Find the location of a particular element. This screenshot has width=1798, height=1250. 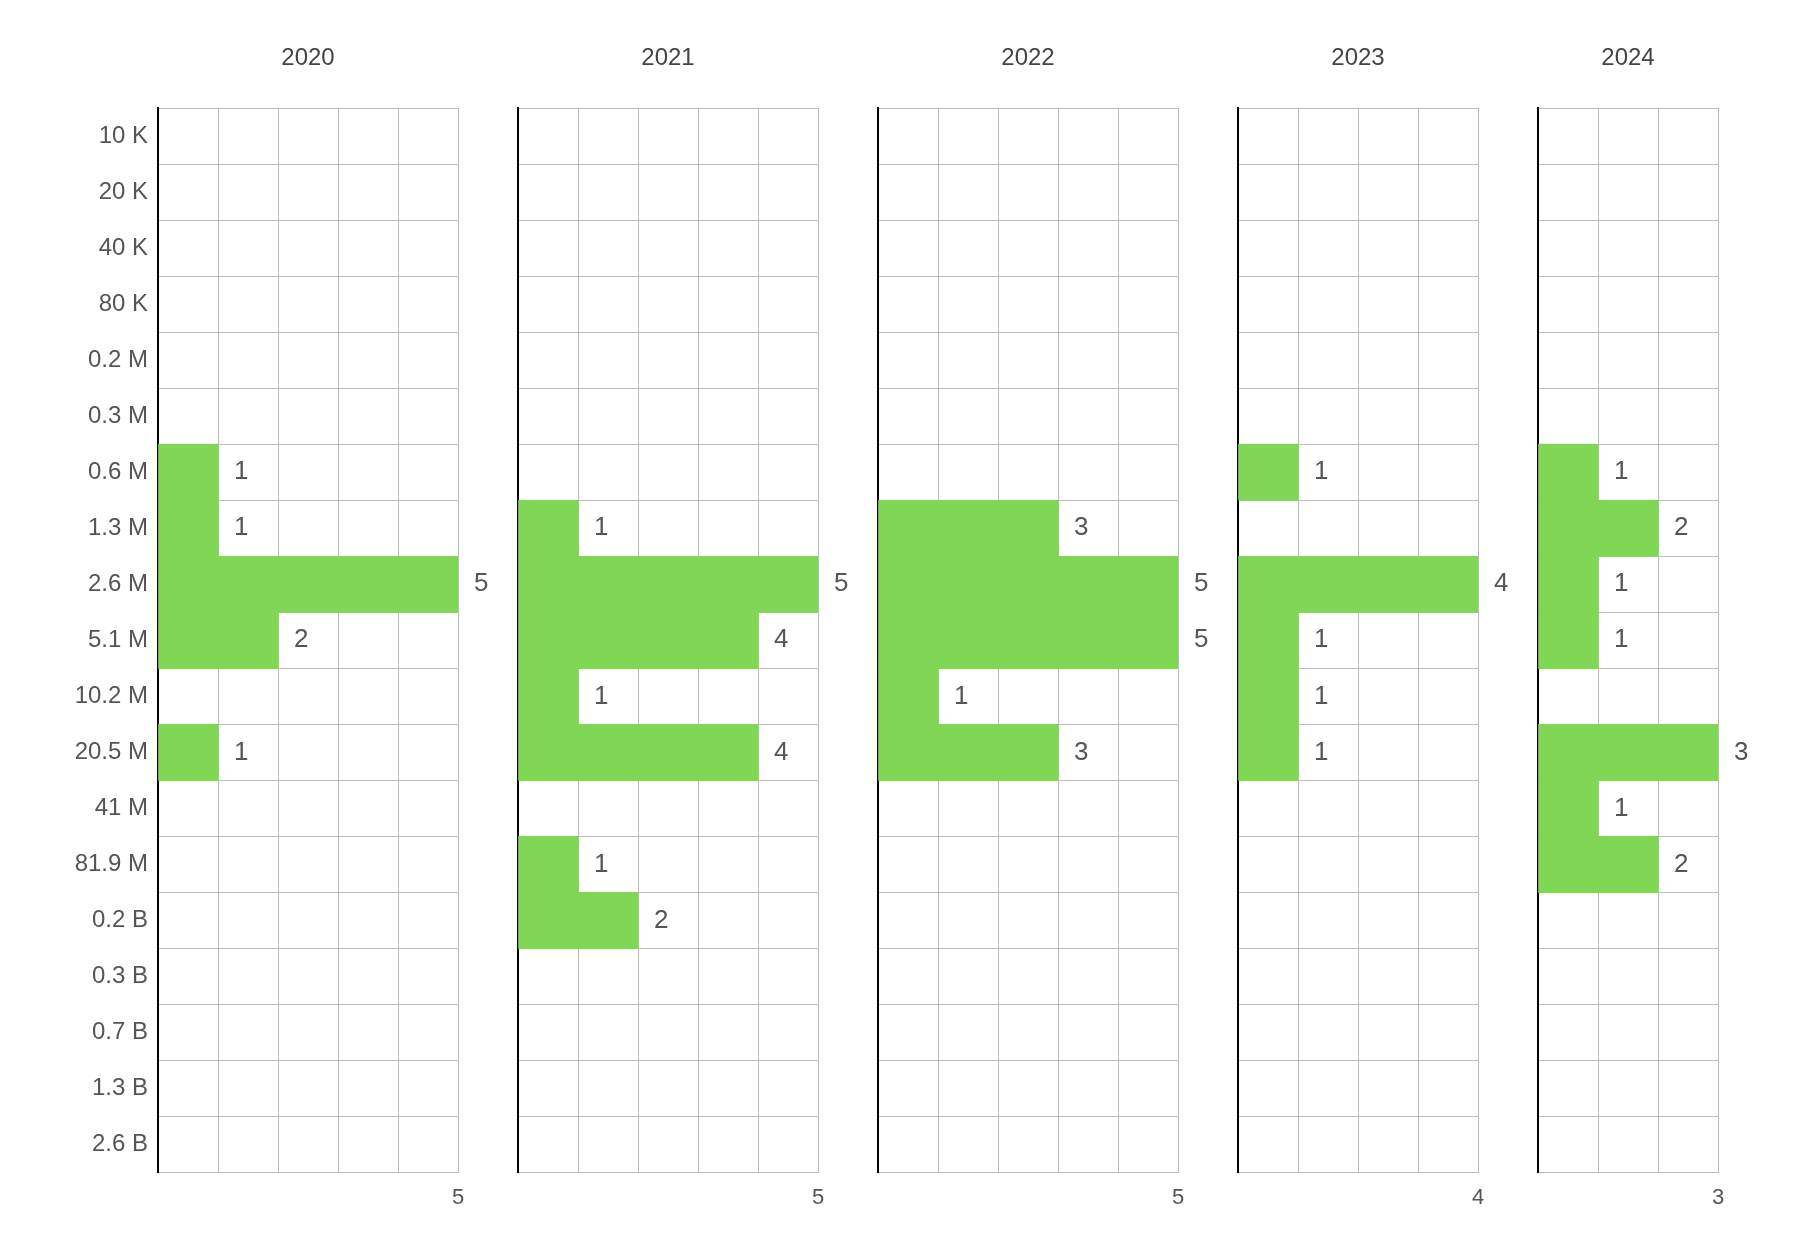

chart-title: 2023 is located at coordinates (1358, 56).